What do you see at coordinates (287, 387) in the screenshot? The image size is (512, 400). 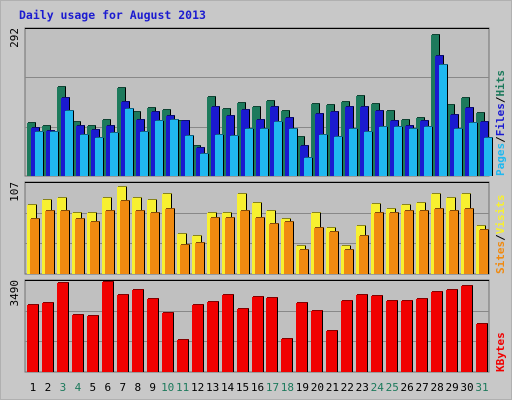 I see `x-tick-label-day-18: 18` at bounding box center [287, 387].